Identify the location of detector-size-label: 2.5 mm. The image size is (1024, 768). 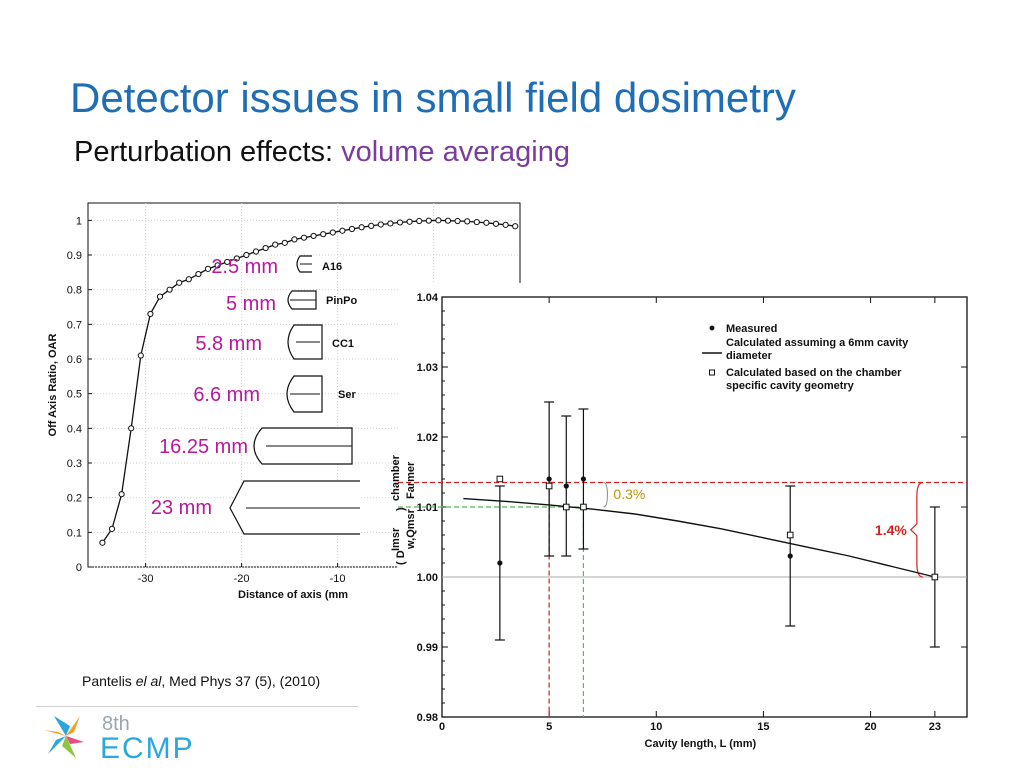
(244, 267).